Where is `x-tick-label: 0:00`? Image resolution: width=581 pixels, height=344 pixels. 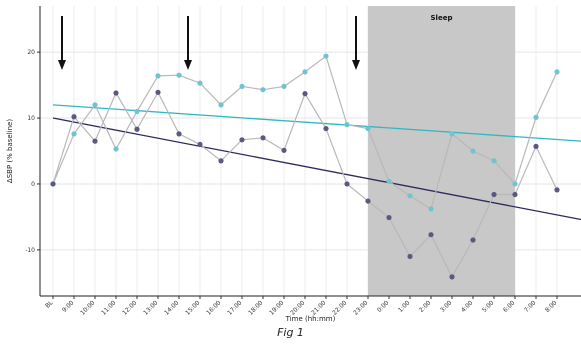 x-tick-label: 0:00 is located at coordinates (383, 306).